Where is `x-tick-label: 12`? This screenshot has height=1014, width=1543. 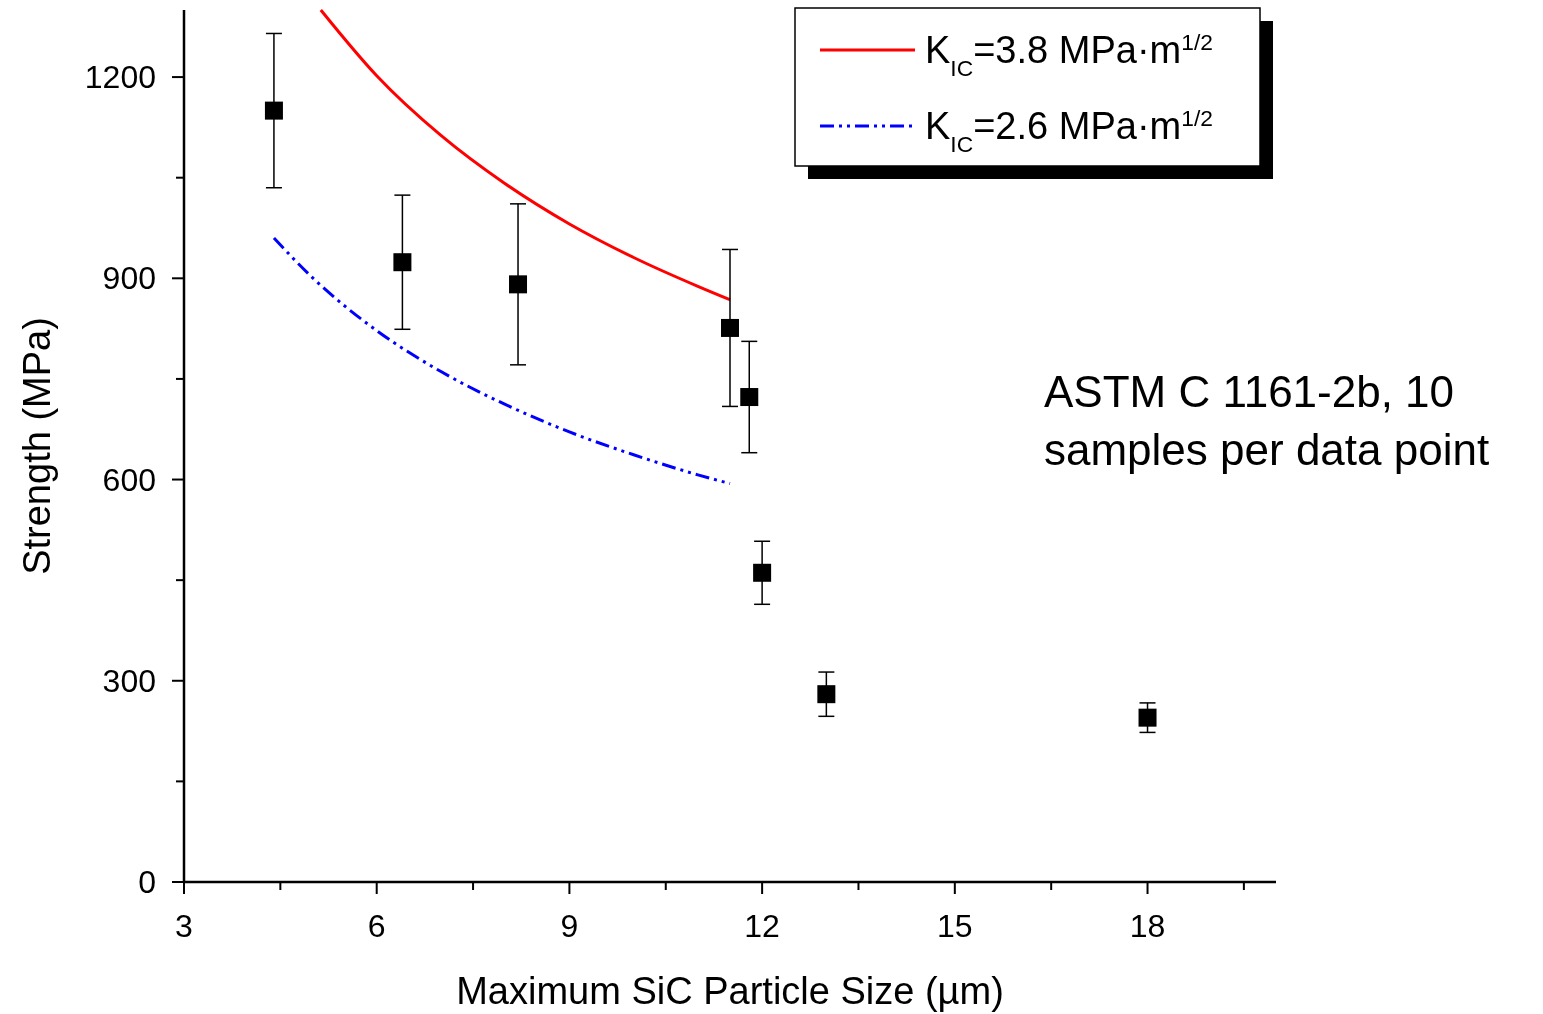
x-tick-label: 12 is located at coordinates (762, 926).